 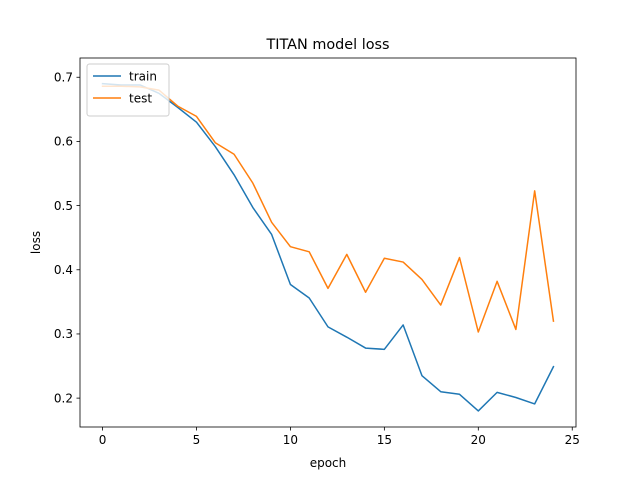 I want to click on y-tick-label: 0.5, so click(x=63, y=206).